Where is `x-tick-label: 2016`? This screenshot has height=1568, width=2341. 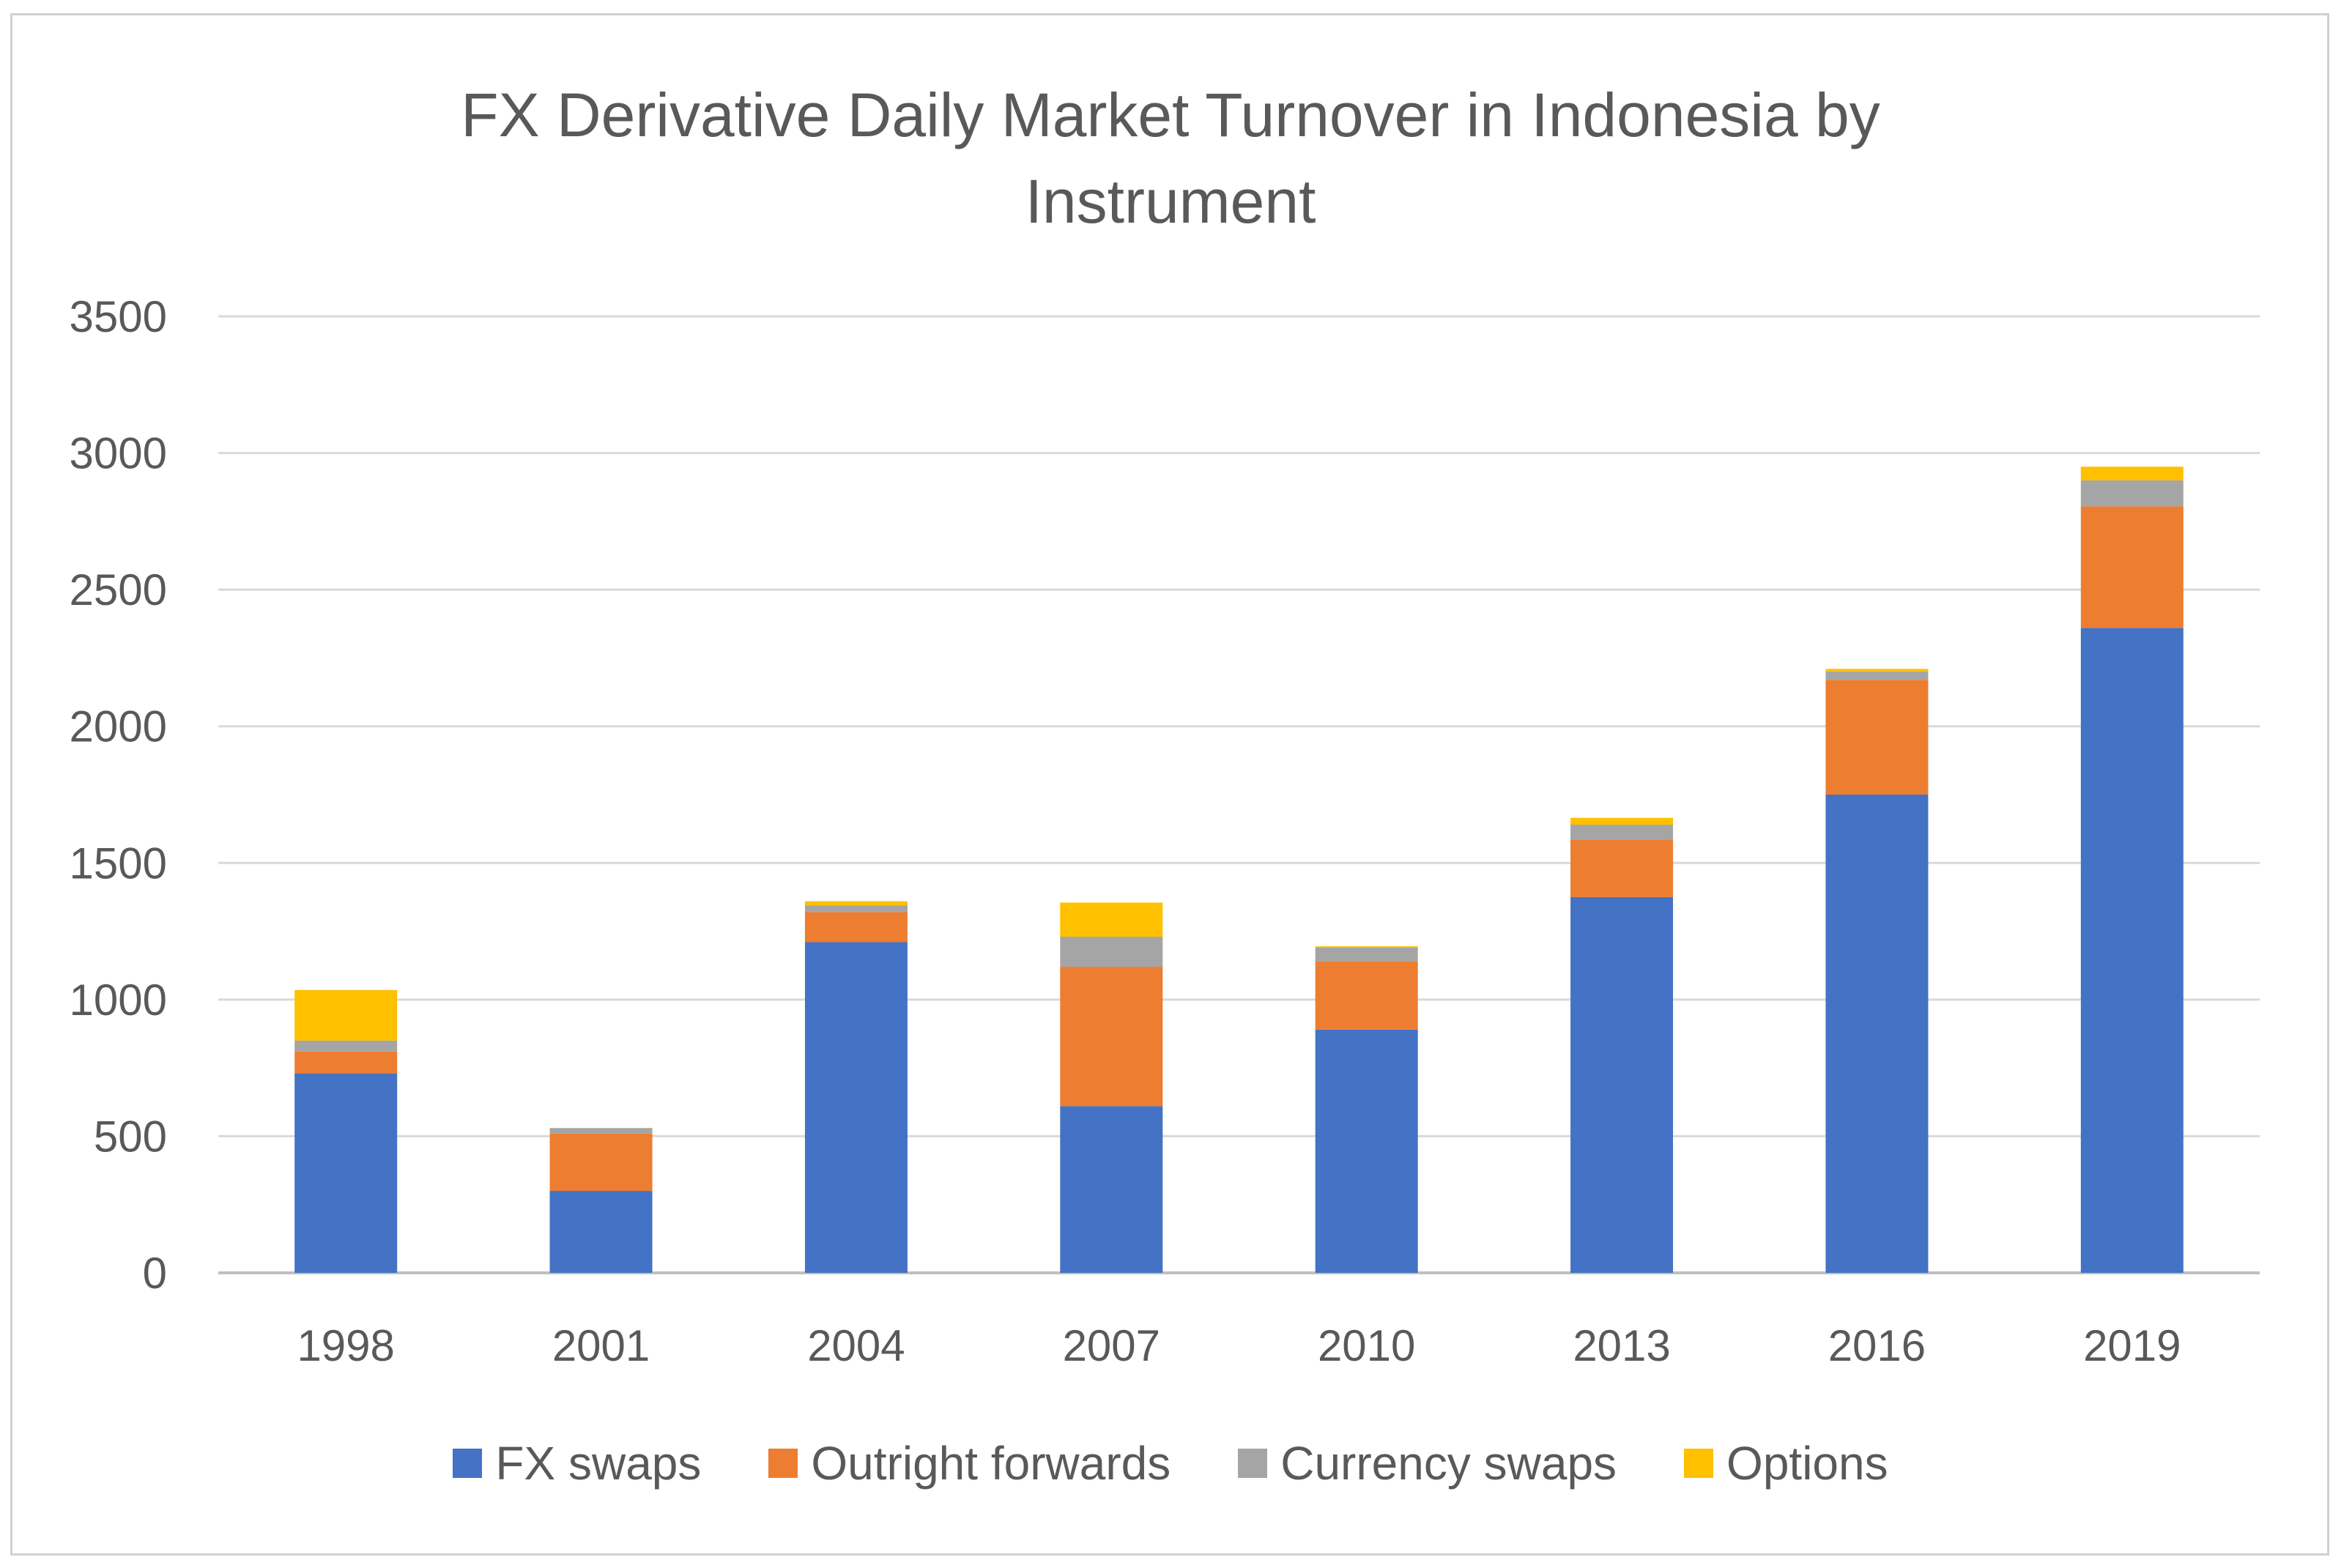 x-tick-label: 2016 is located at coordinates (1877, 1345).